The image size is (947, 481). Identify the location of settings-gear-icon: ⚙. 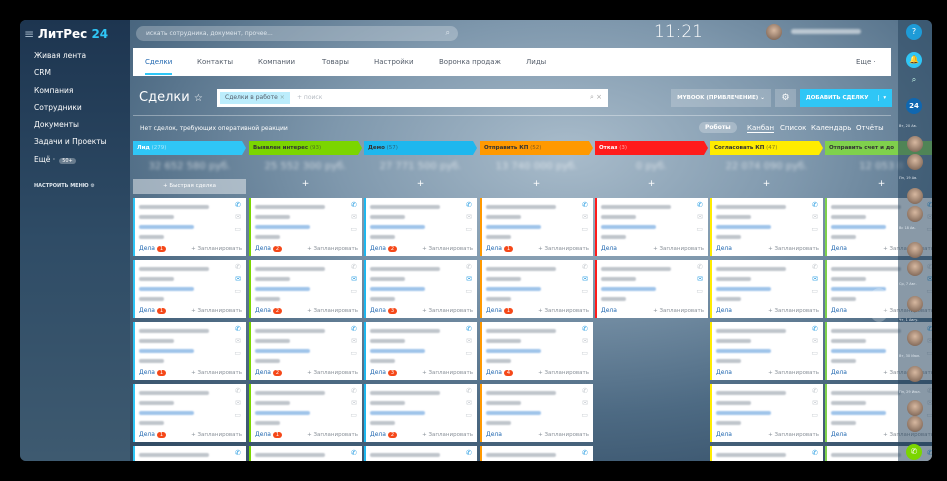
(785, 98).